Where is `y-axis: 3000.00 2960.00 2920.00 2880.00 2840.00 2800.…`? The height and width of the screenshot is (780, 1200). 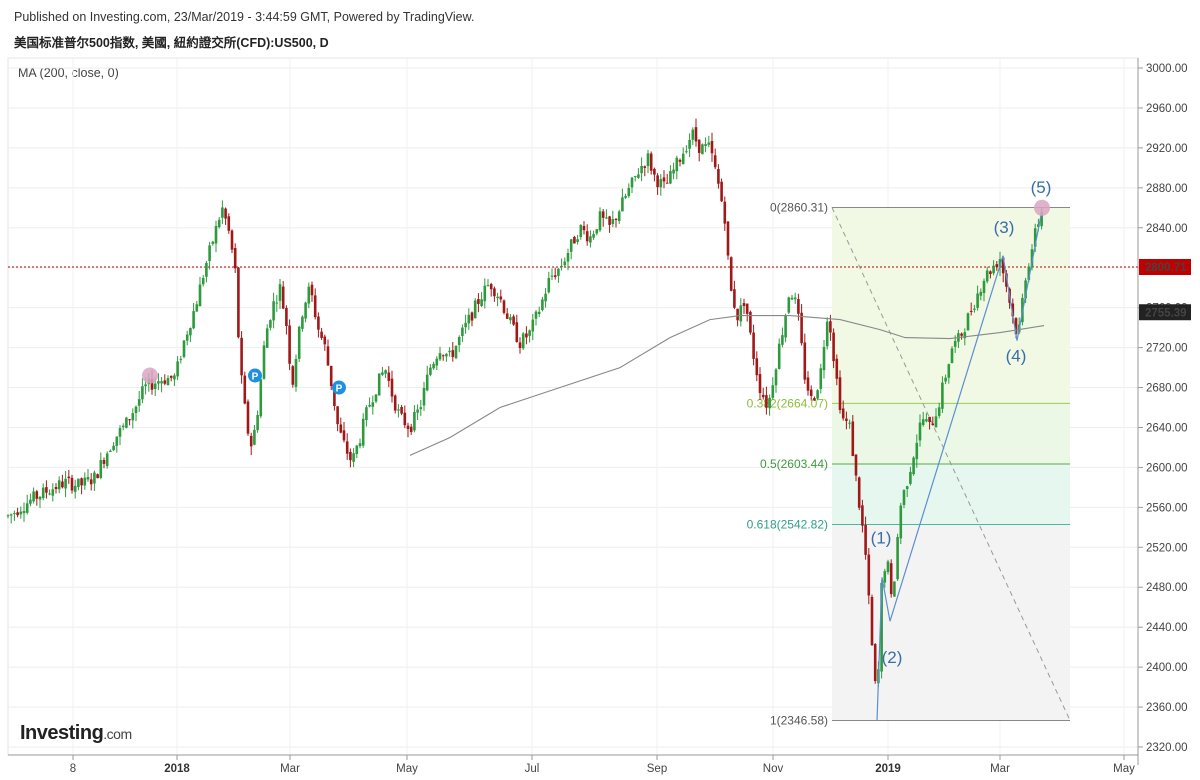 y-axis: 3000.00 2960.00 2920.00 2880.00 2840.00 2800.… is located at coordinates (1164, 411).